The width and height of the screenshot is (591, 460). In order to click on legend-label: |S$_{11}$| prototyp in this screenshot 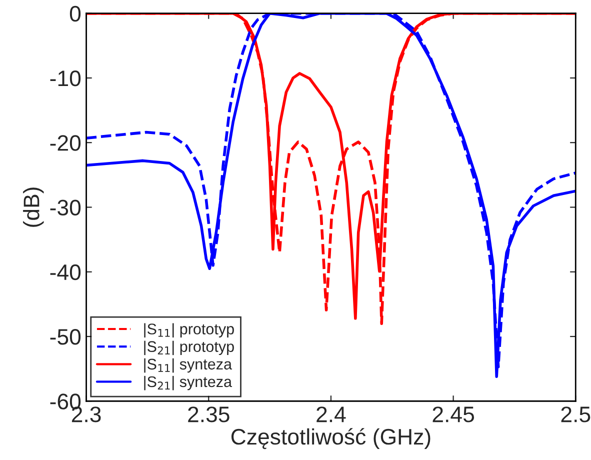, I will do `click(189, 330)`.